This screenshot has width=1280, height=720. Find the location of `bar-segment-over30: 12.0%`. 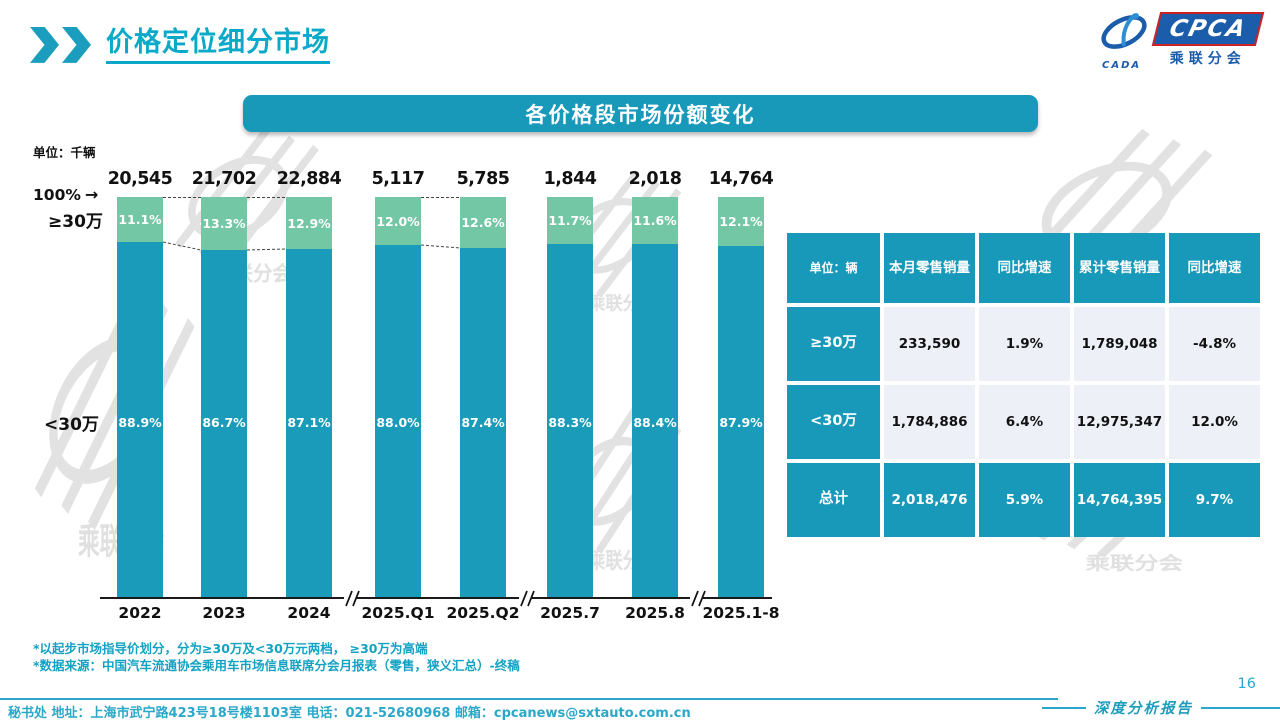

bar-segment-over30: 12.0% is located at coordinates (398, 221).